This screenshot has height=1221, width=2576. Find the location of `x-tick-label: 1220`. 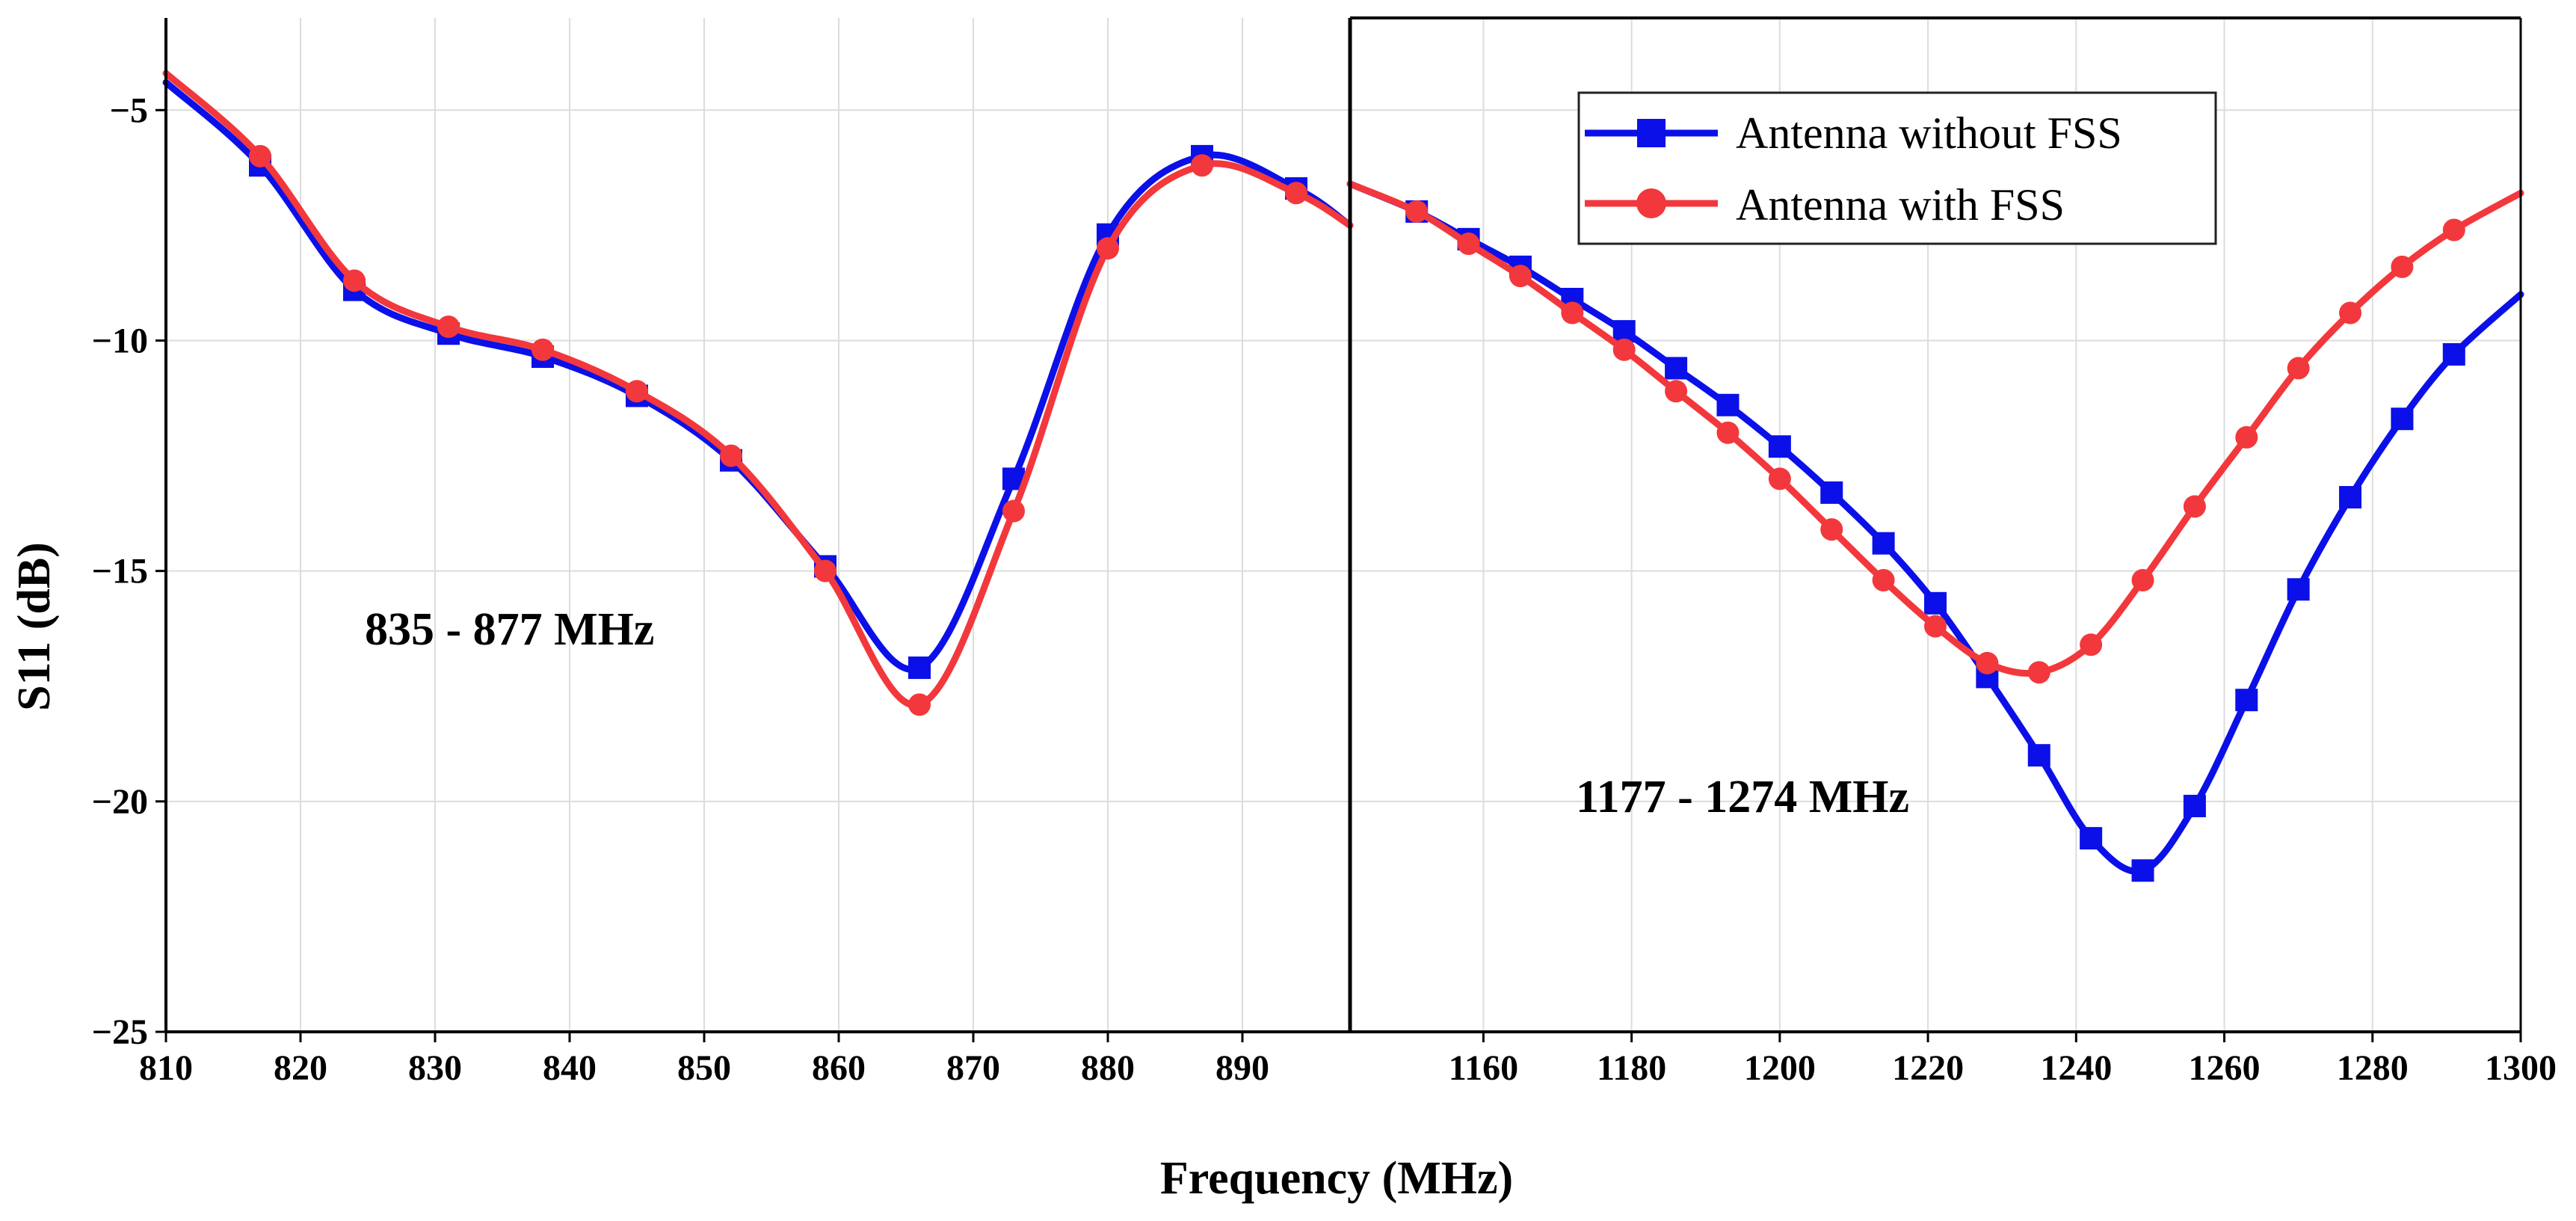

x-tick-label: 1220 is located at coordinates (1928, 1068).